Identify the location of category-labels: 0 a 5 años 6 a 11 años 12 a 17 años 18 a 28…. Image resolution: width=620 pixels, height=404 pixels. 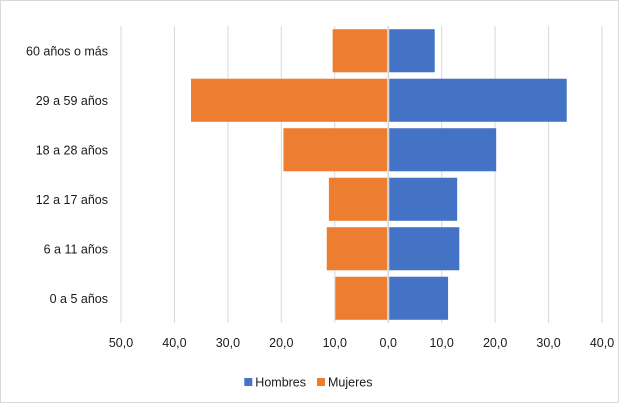
(67, 175).